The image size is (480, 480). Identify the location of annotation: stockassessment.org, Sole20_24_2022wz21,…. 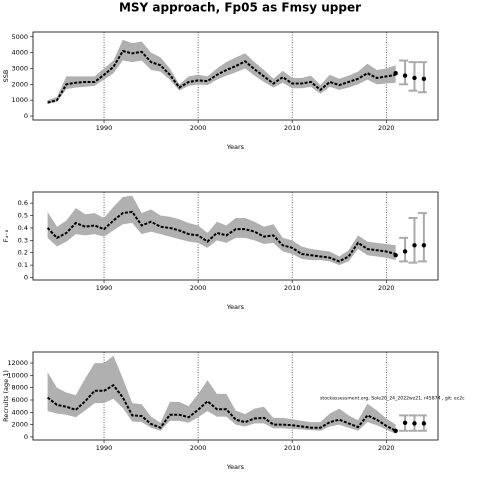
(392, 399).